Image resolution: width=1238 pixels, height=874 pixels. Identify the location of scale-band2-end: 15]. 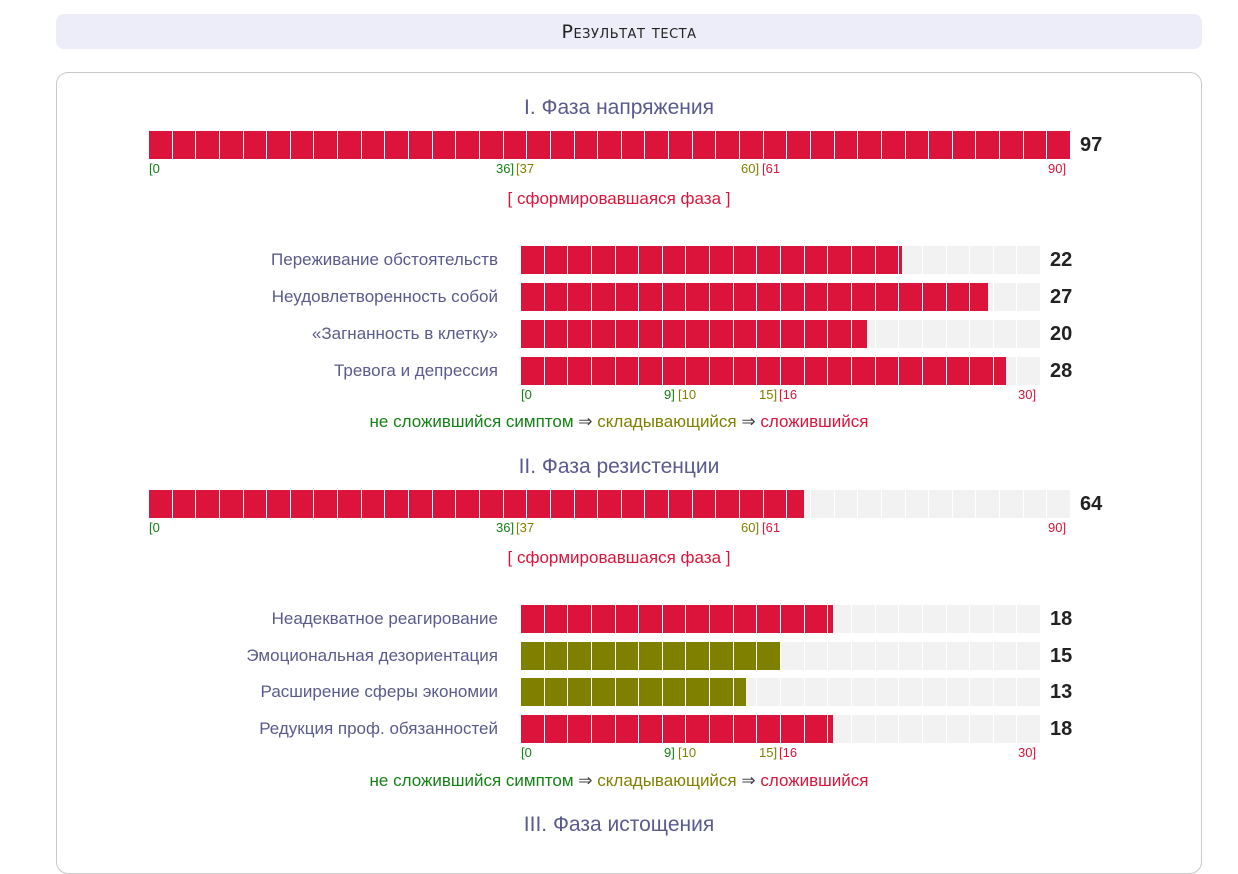
(768, 752).